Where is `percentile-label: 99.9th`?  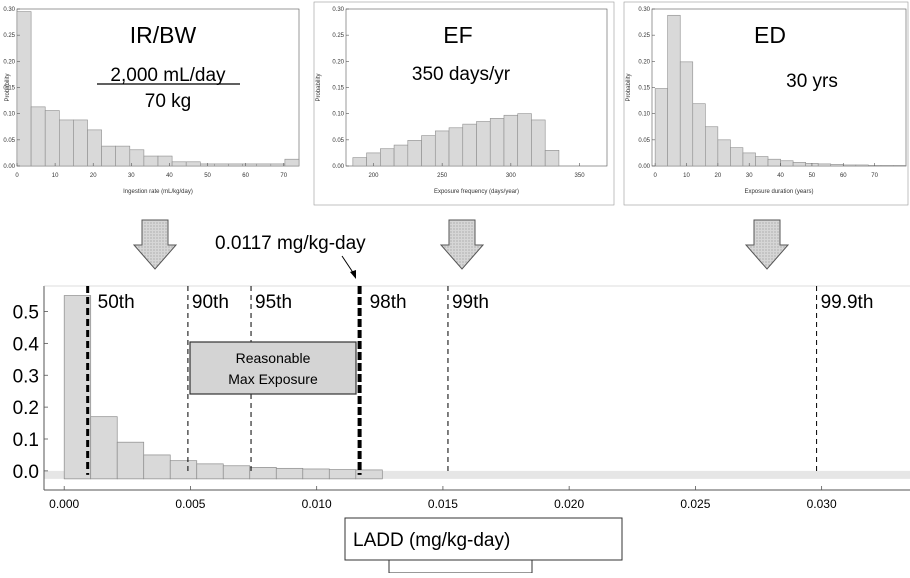 percentile-label: 99.9th is located at coordinates (847, 302).